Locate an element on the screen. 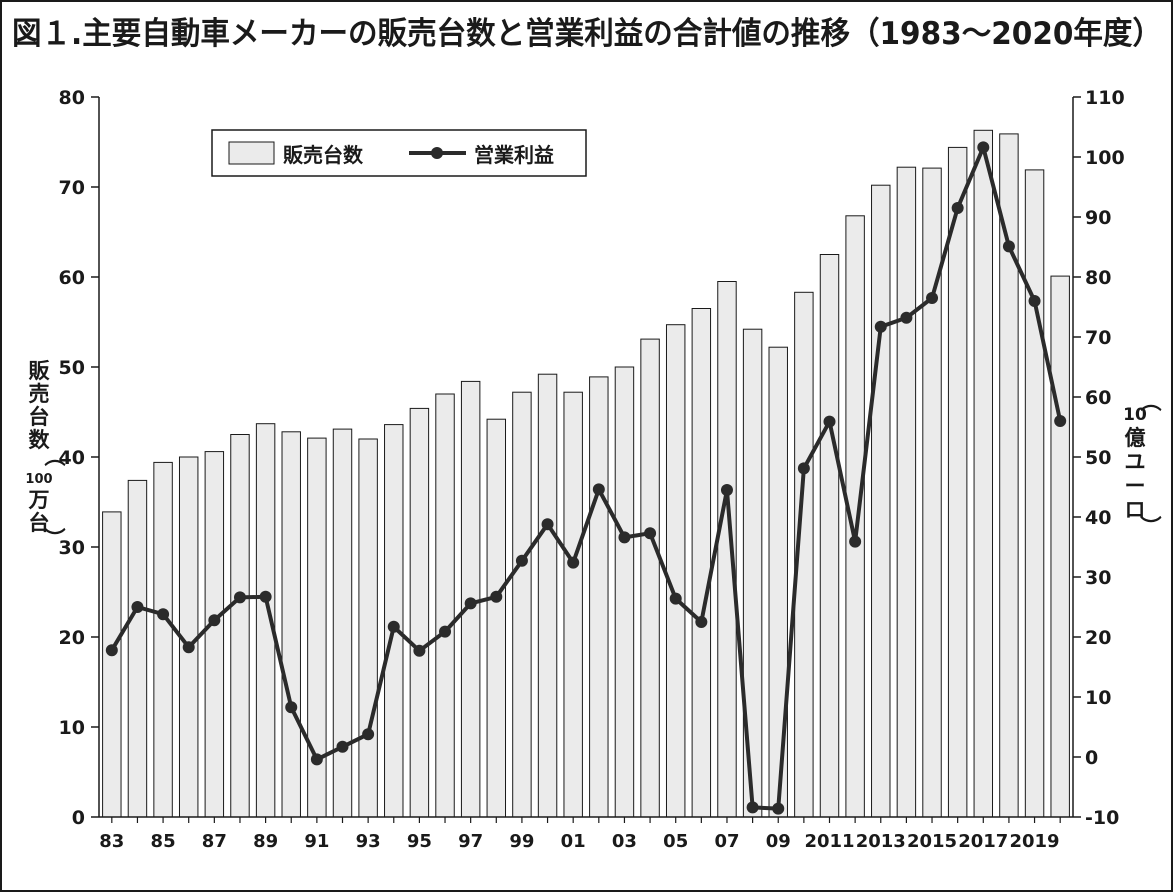 The height and width of the screenshot is (892, 1173). profit-point-2005 is located at coordinates (675, 598).